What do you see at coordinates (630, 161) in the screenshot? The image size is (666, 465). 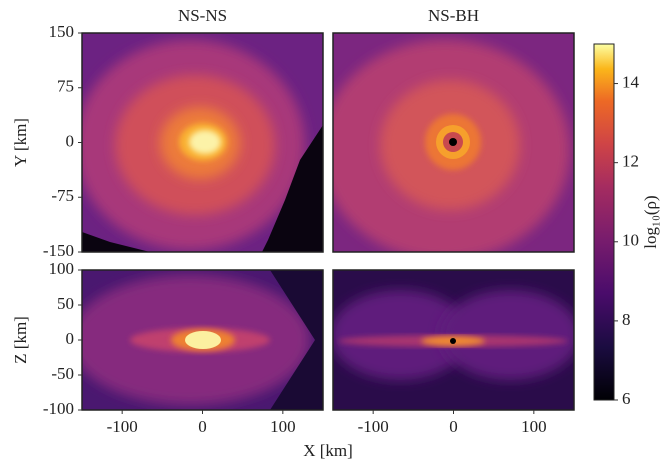 I see `colorbar-tick-label: 12` at bounding box center [630, 161].